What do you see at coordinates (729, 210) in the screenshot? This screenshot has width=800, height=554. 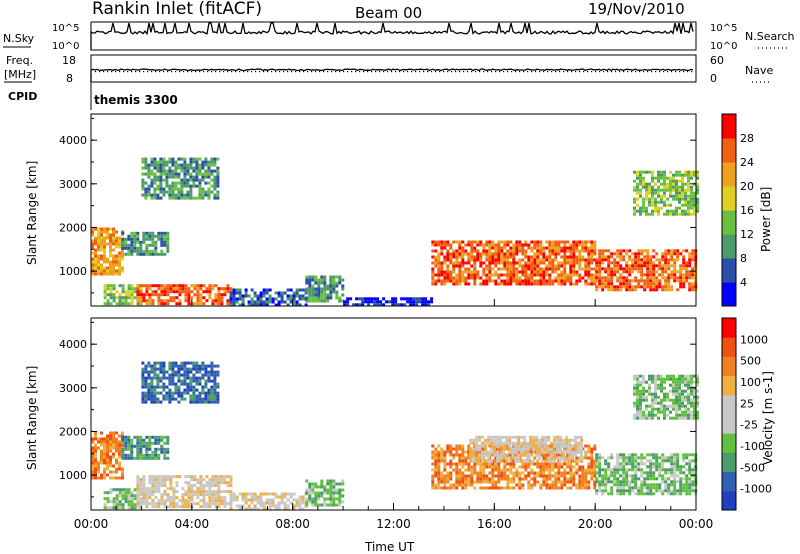 I see `colorbar-frame` at bounding box center [729, 210].